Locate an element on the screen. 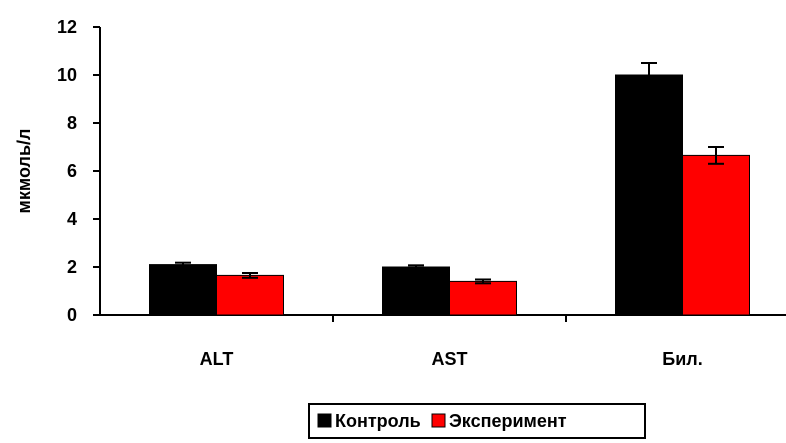  legend-swatch-experiment is located at coordinates (438, 420).